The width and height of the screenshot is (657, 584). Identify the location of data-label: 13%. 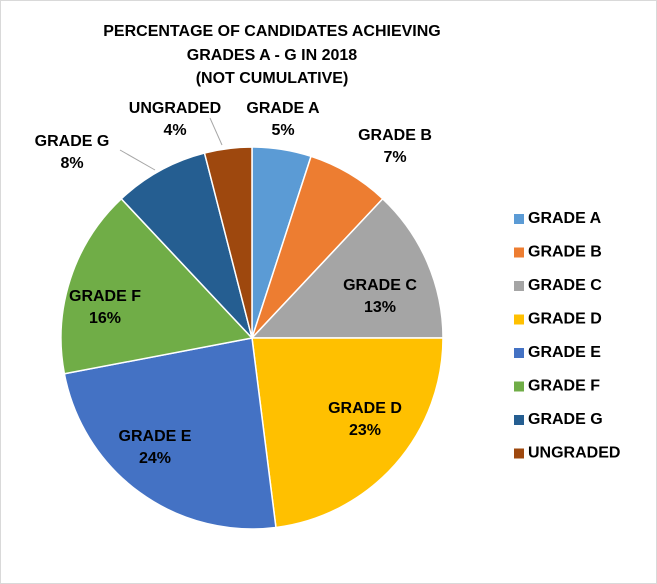
(380, 307).